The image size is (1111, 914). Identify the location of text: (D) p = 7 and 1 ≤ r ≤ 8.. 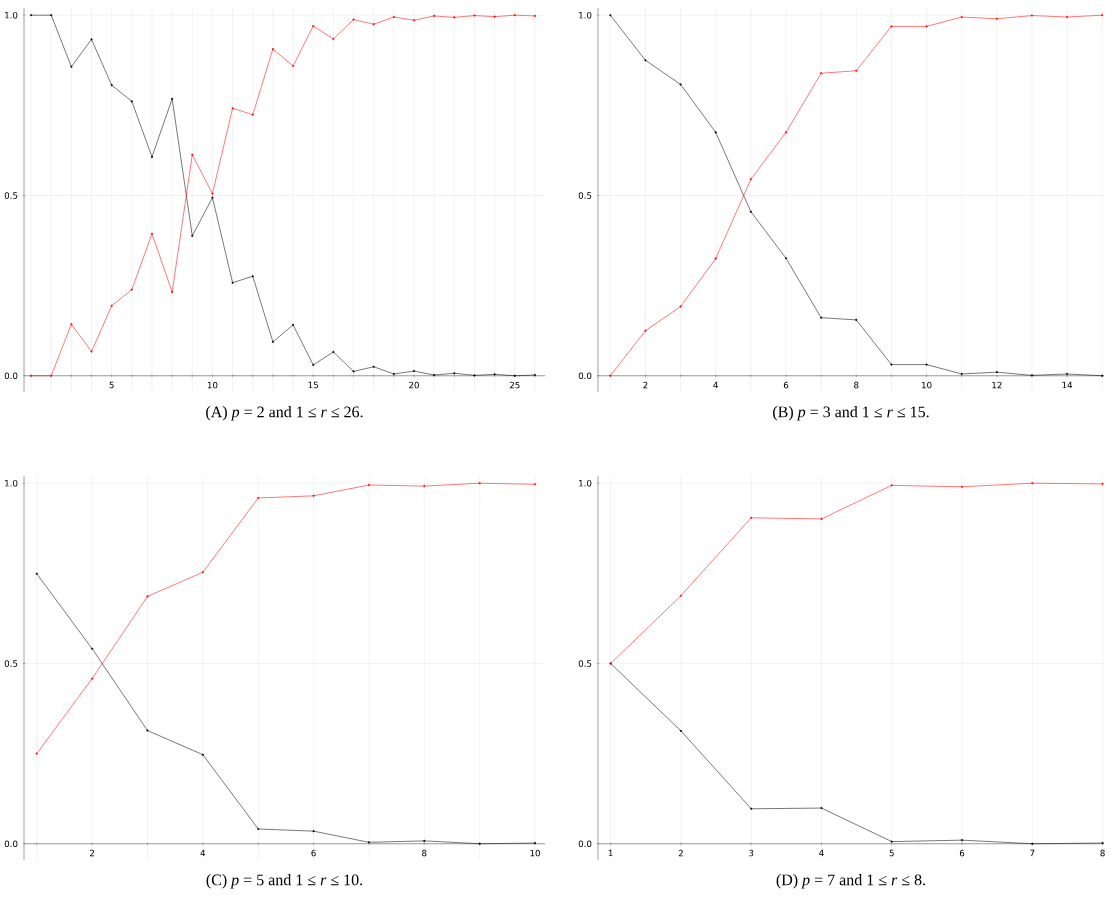
(851, 881).